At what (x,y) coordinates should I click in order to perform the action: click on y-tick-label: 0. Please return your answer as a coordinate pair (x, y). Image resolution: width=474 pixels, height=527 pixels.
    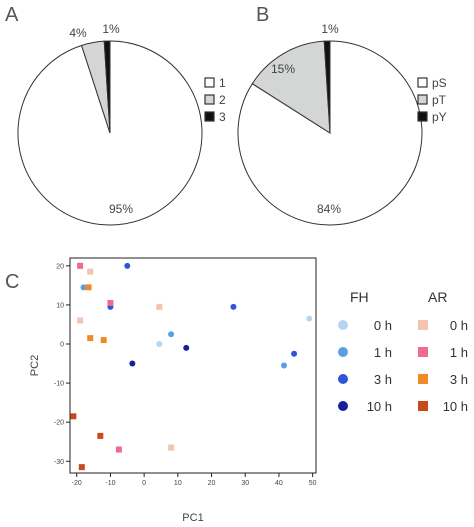
    Looking at the image, I should click on (62, 345).